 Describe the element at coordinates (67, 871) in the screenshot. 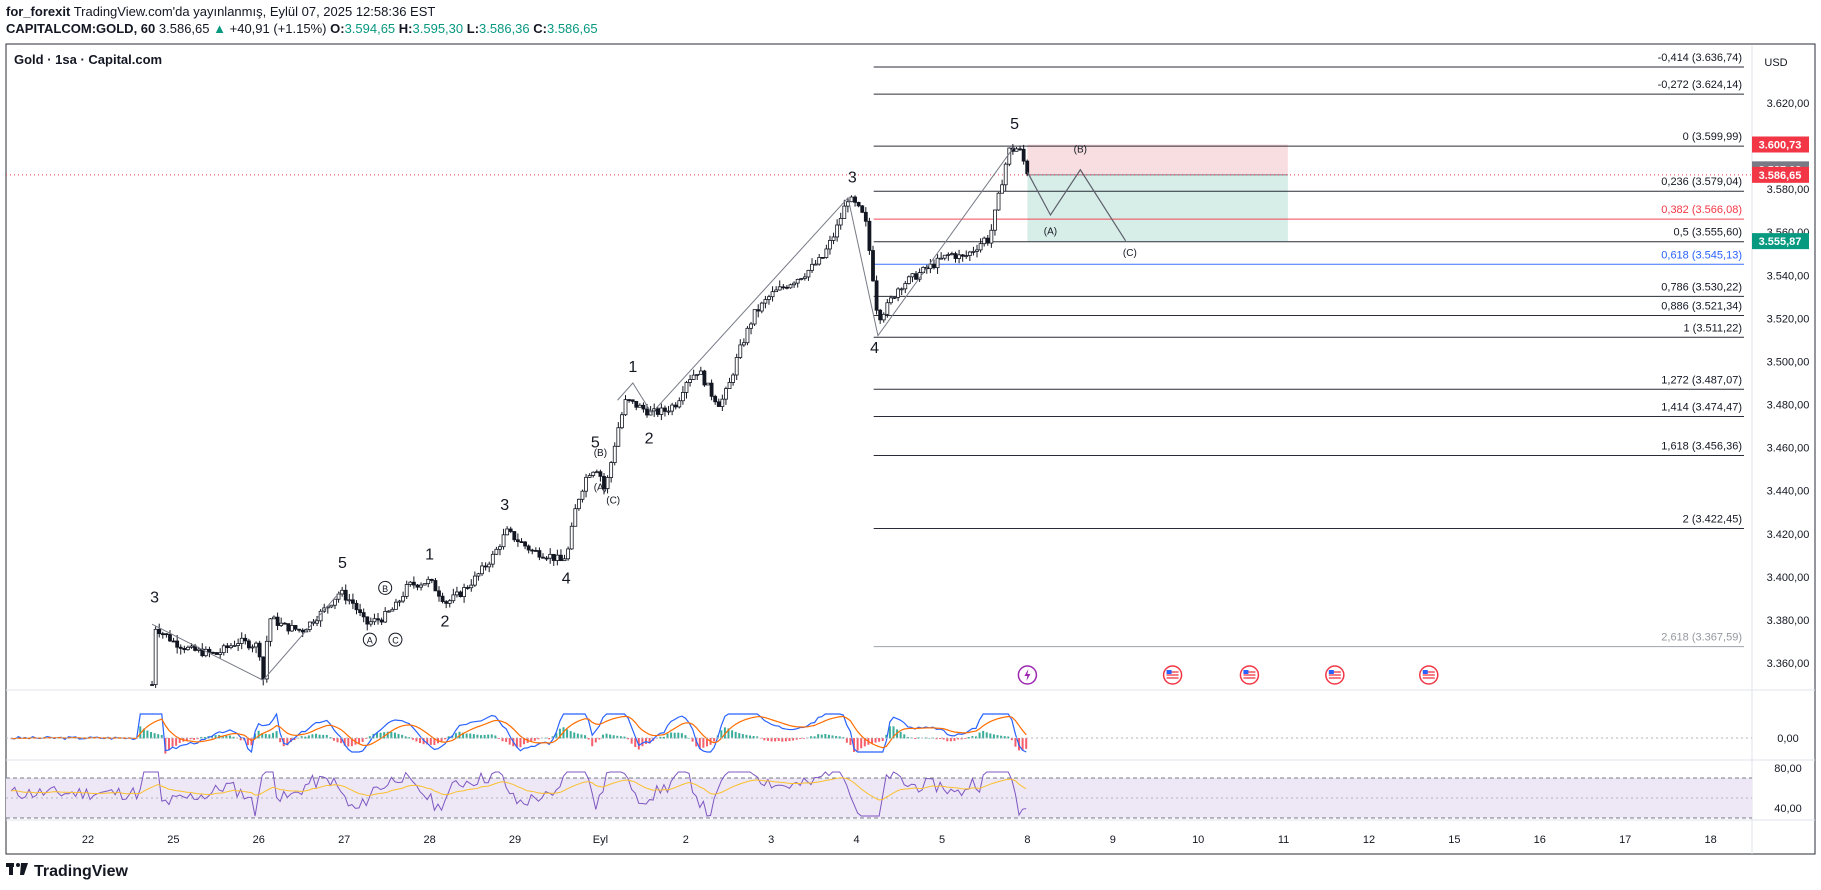

I see `tradingview-logo: TradingView` at that location.